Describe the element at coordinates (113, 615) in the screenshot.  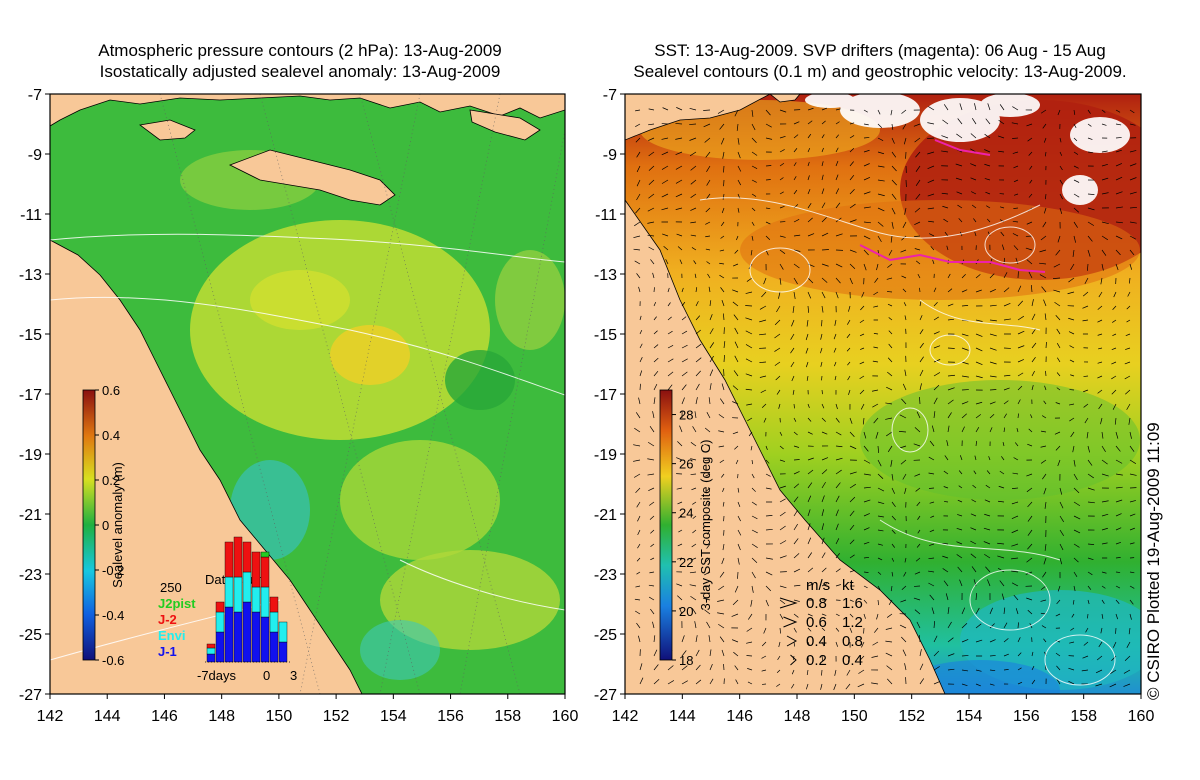
I see `colorbar-tick-label: -0.4` at that location.